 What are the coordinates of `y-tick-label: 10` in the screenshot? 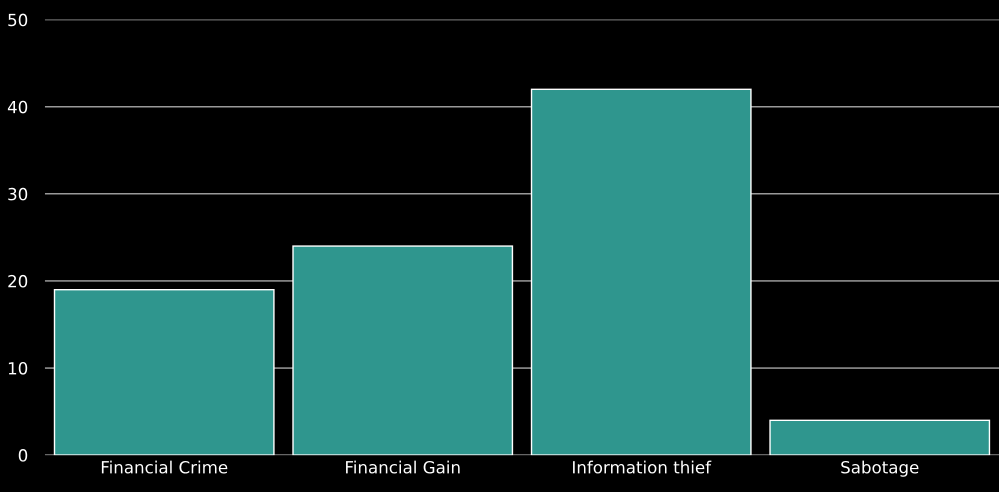 It's located at (18, 368).